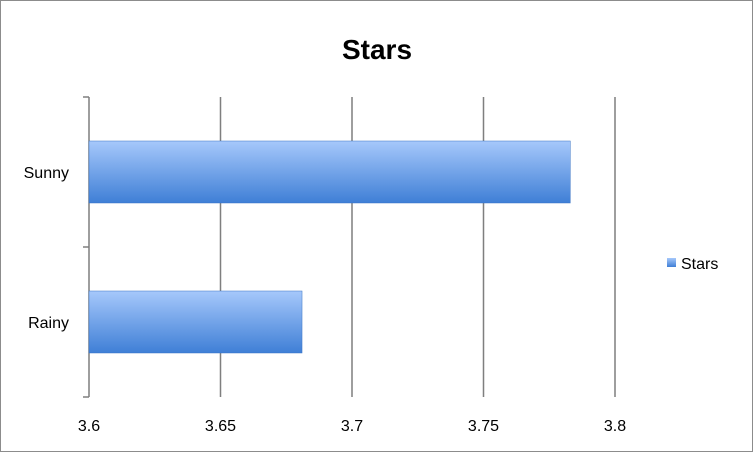 The height and width of the screenshot is (453, 753). Describe the element at coordinates (615, 426) in the screenshot. I see `x-tick-label: 3.8` at that location.